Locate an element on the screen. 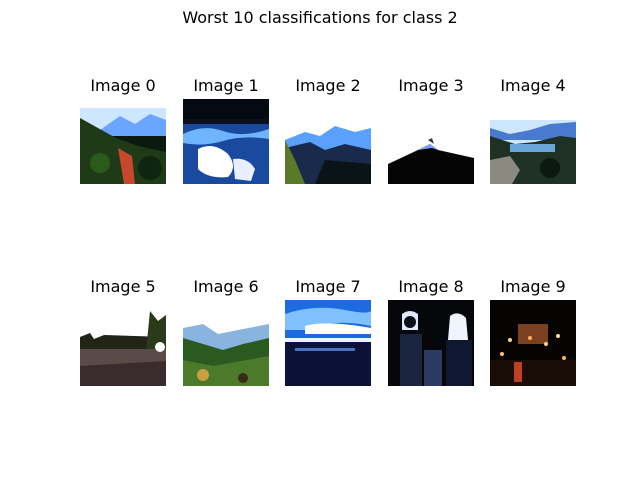 The height and width of the screenshot is (480, 640). subplot-title: Image 8 is located at coordinates (431, 286).